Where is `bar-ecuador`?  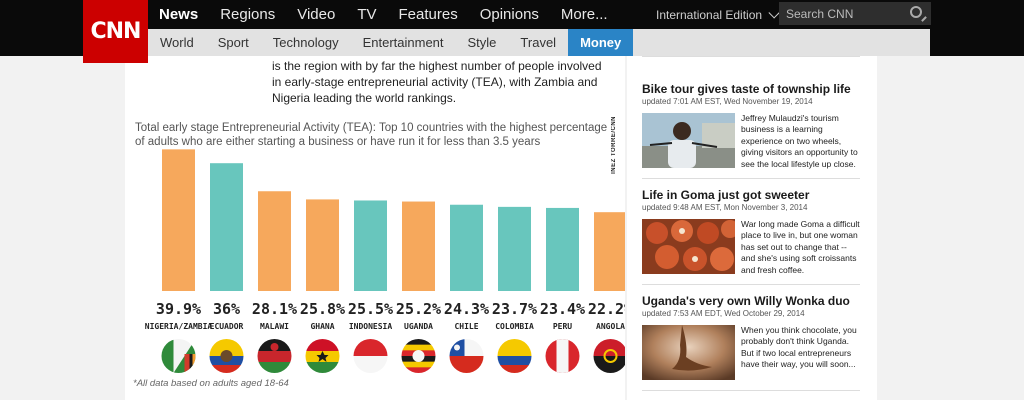
bar-ecuador is located at coordinates (226, 227).